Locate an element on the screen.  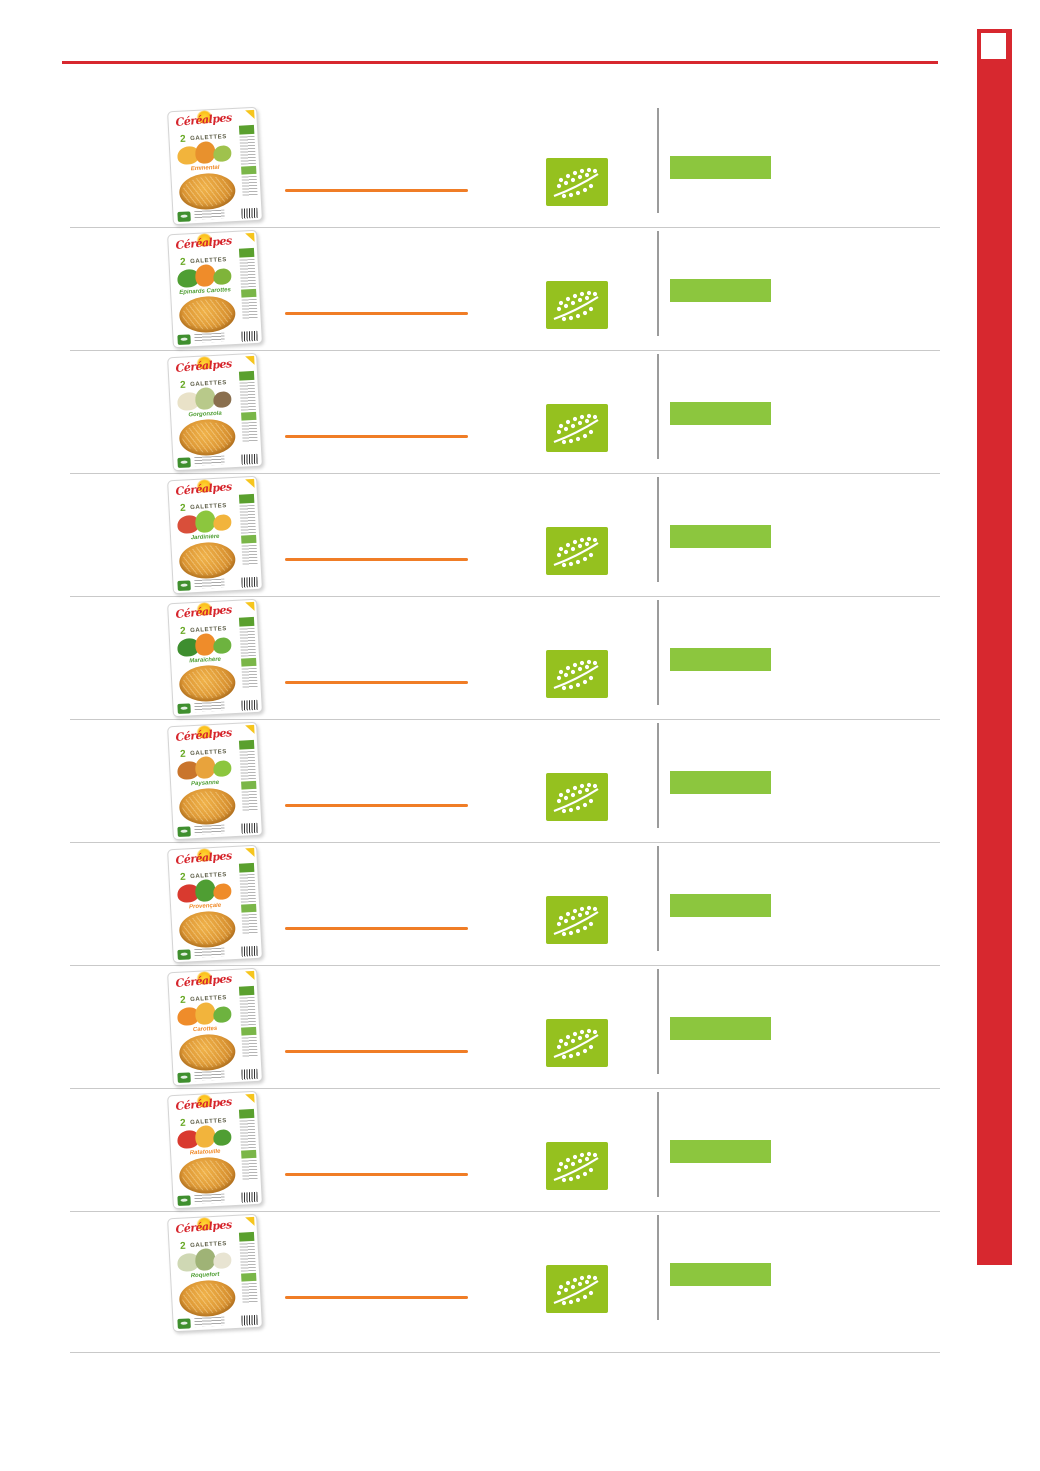
product-package-image: Céréalpes 2 GALETTES Paysanne is located at coordinates (215, 781).